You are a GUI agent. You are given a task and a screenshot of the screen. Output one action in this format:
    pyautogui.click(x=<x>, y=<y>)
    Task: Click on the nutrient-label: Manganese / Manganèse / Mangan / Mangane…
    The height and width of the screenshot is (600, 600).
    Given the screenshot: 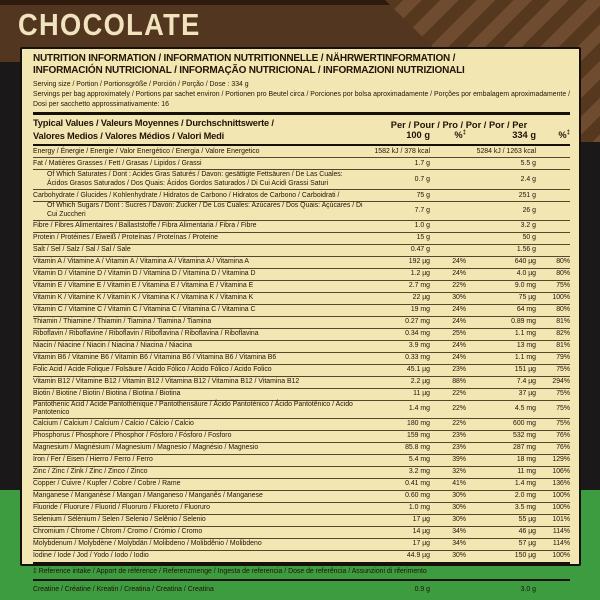 What is the action you would take?
    pyautogui.click(x=148, y=496)
    